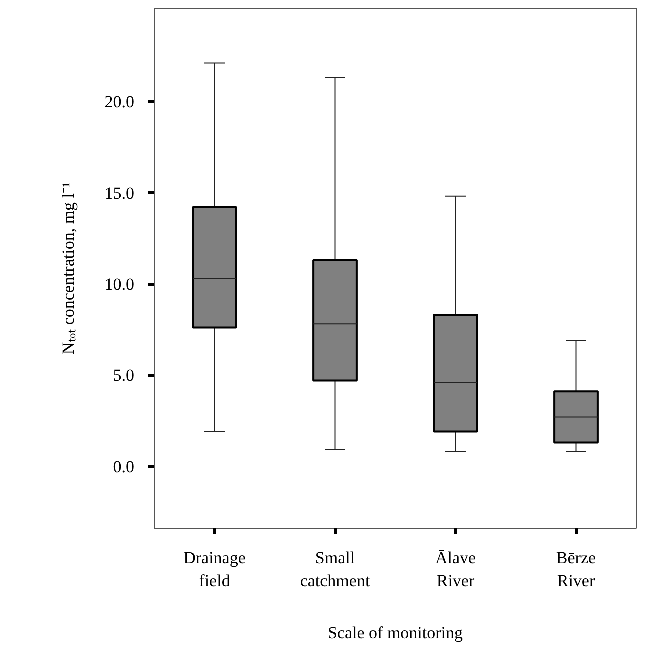 This screenshot has height=646, width=664. I want to click on x-tick-label: Drainage field, so click(215, 569).